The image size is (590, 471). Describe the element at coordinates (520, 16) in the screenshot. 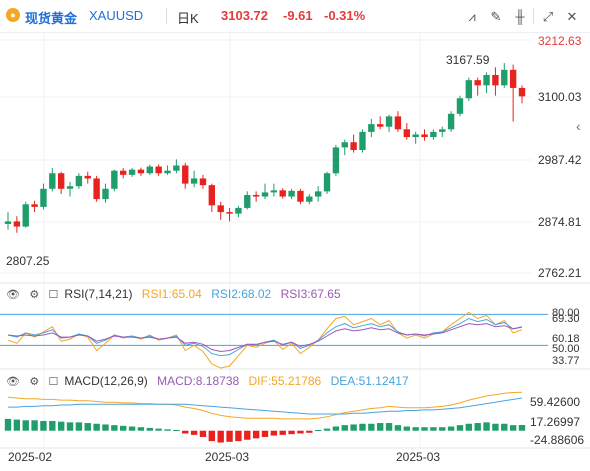

I see `candle-settings-icon: ╫` at that location.